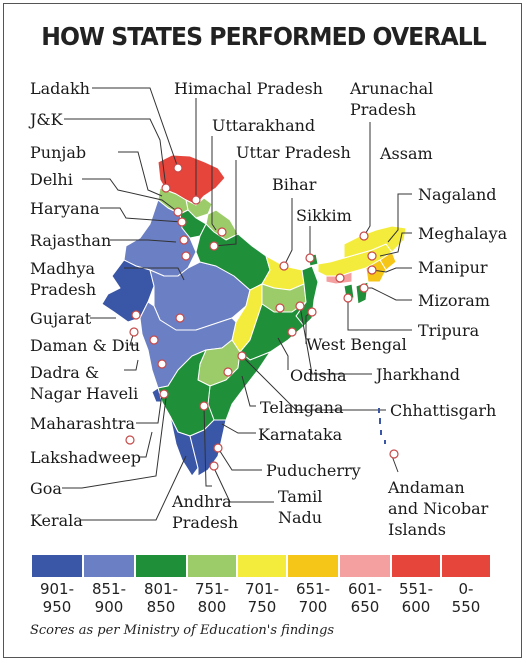  I want to click on label-assam: Assam, so click(406, 153).